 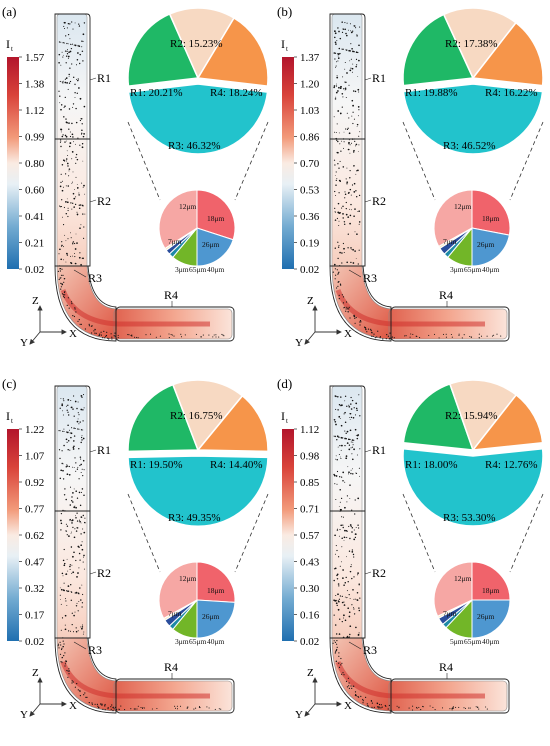 What do you see at coordinates (196, 44) in the screenshot?
I see `region-pie-label-r2: R2: 15.23%` at bounding box center [196, 44].